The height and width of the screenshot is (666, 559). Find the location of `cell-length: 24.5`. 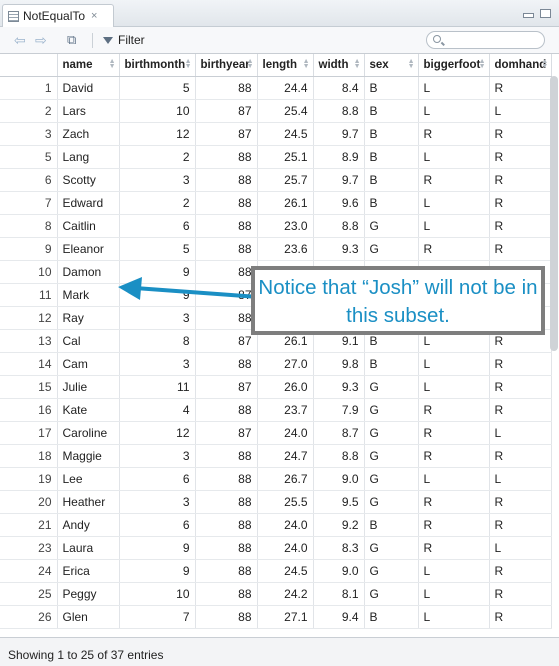

cell-length: 24.5 is located at coordinates (285, 571).